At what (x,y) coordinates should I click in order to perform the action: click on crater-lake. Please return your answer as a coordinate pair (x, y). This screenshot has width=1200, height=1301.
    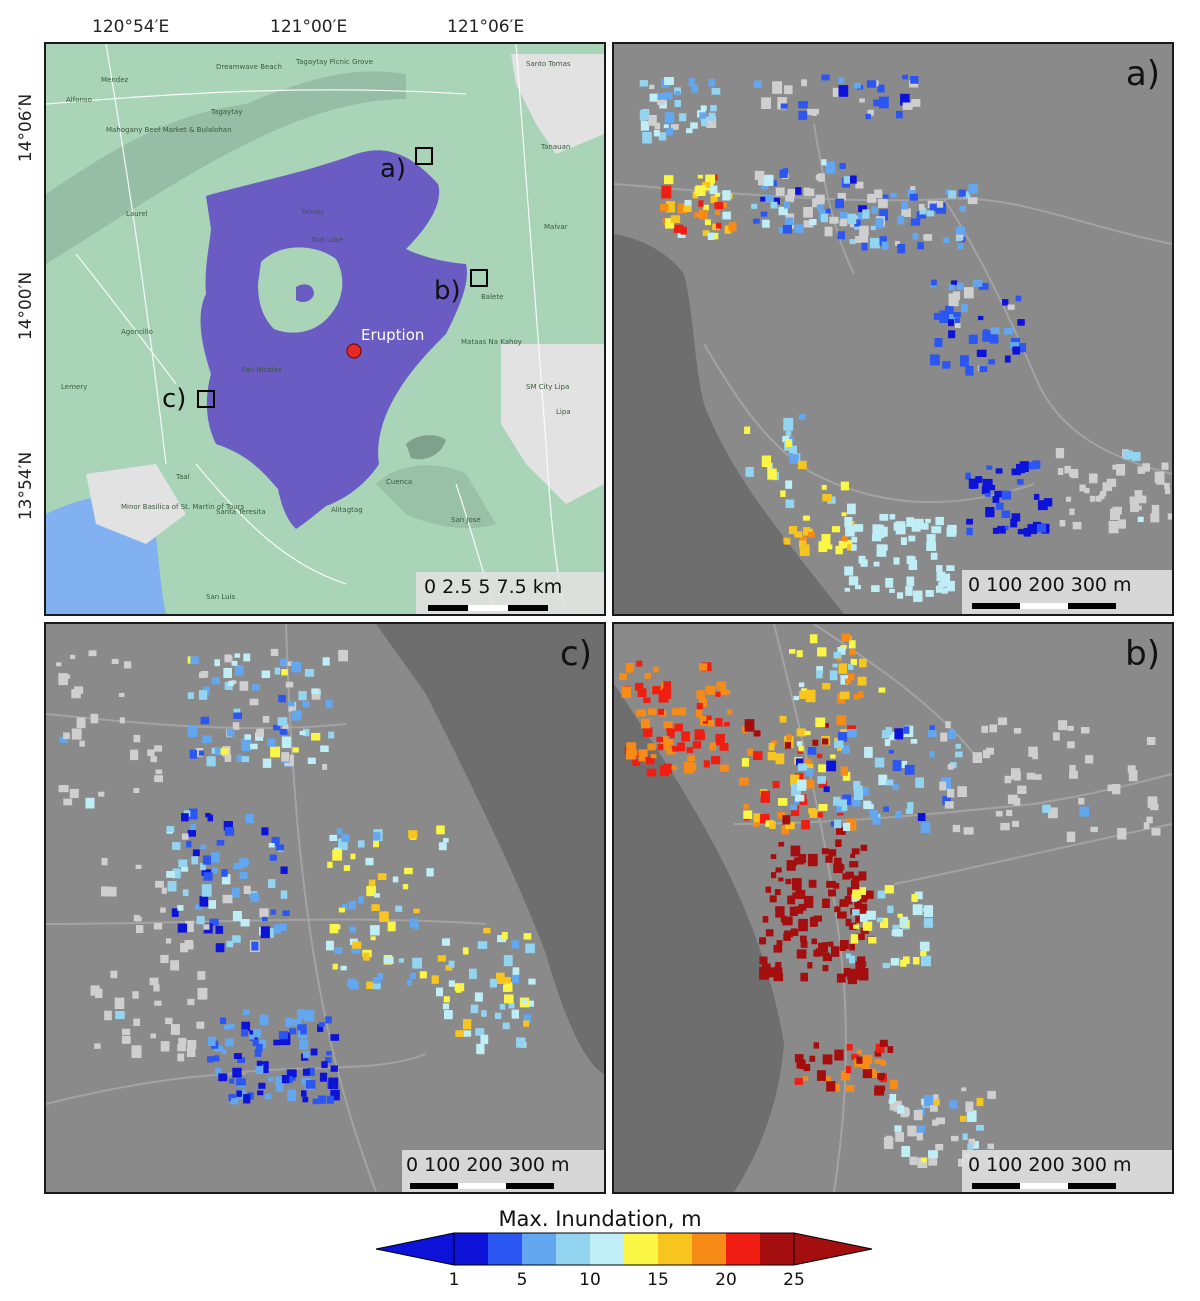
    Looking at the image, I should click on (305, 293).